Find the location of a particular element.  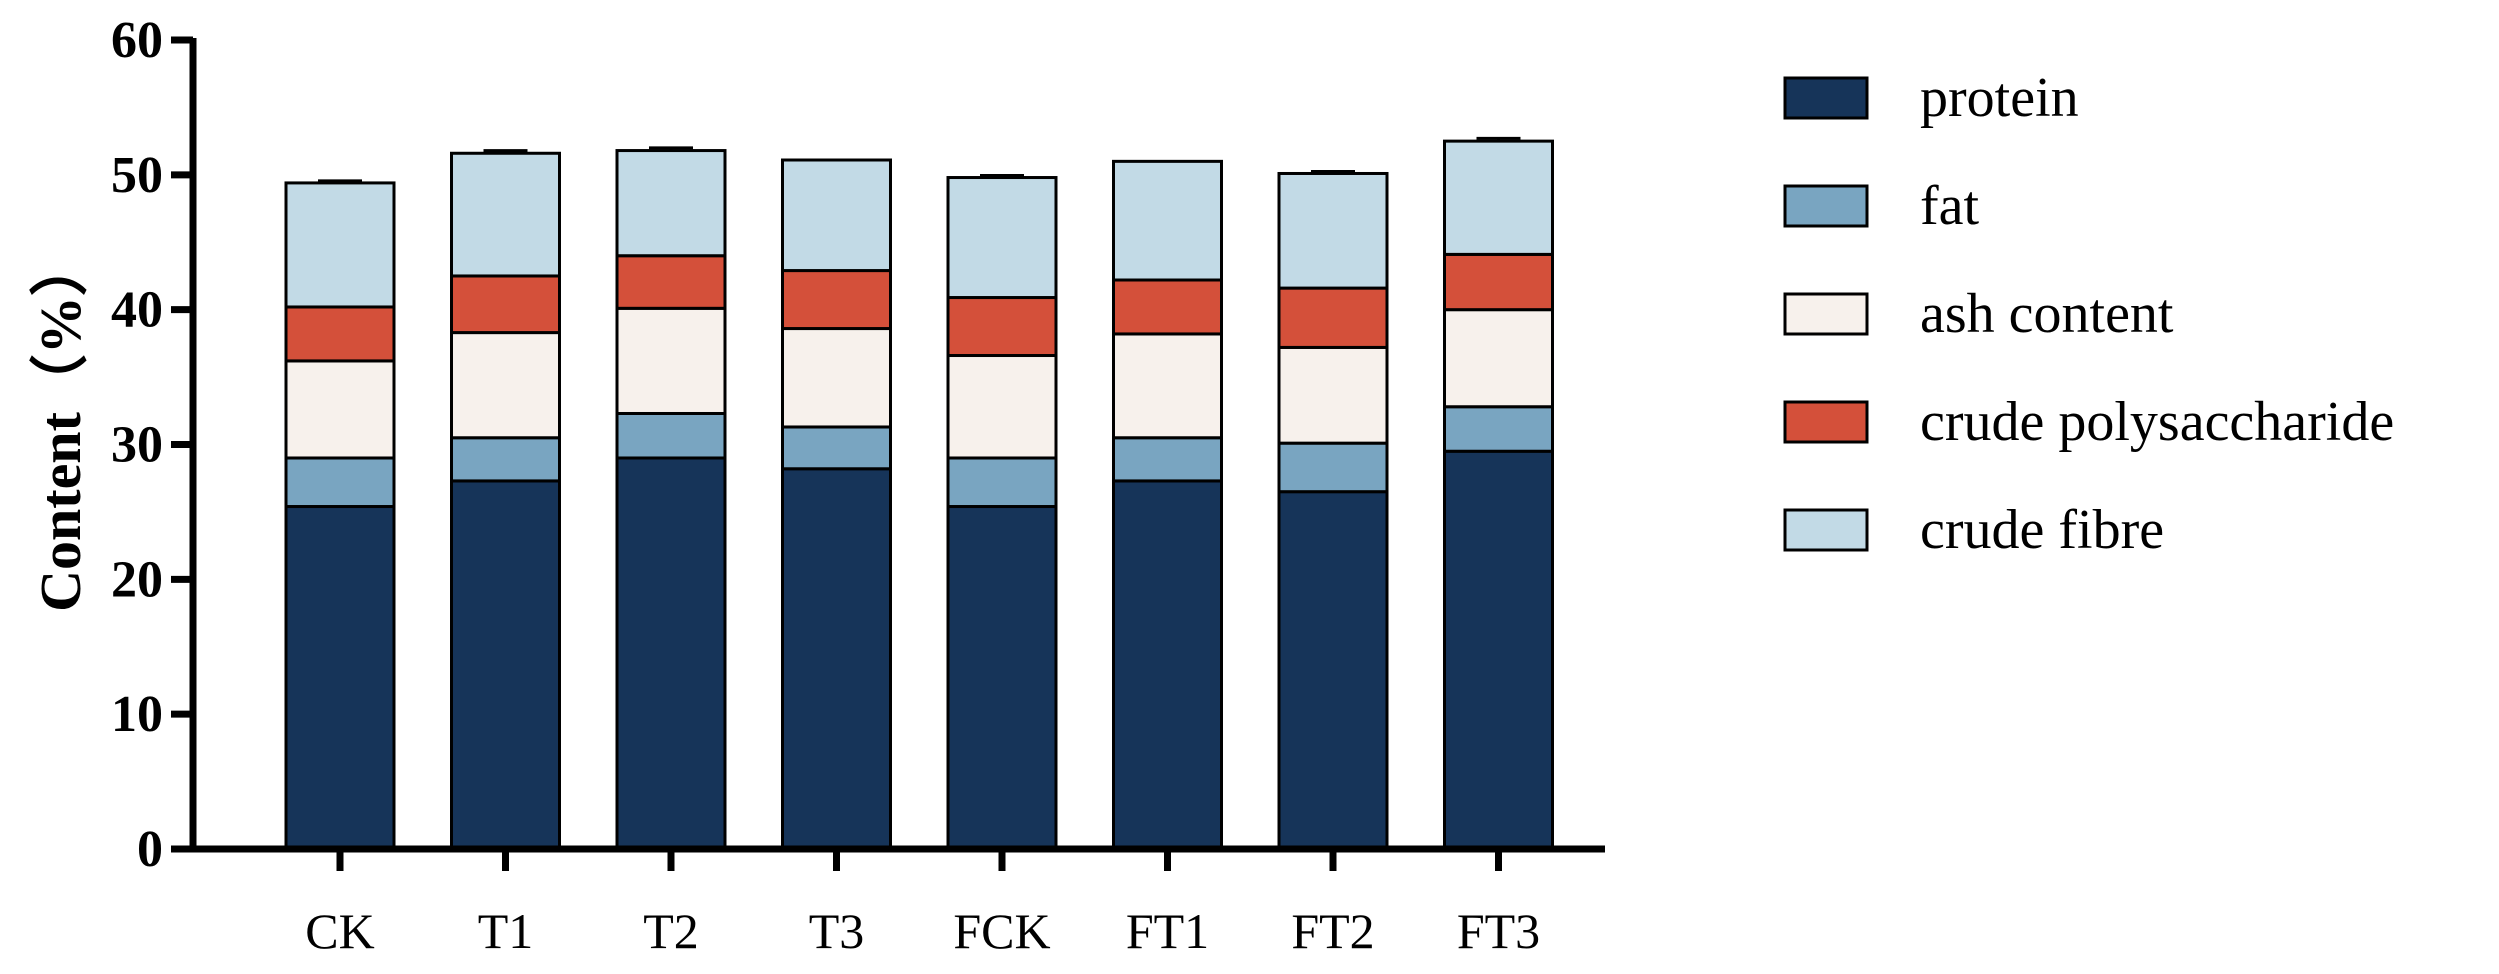

y-tick-label: 60 is located at coordinates (137, 40).